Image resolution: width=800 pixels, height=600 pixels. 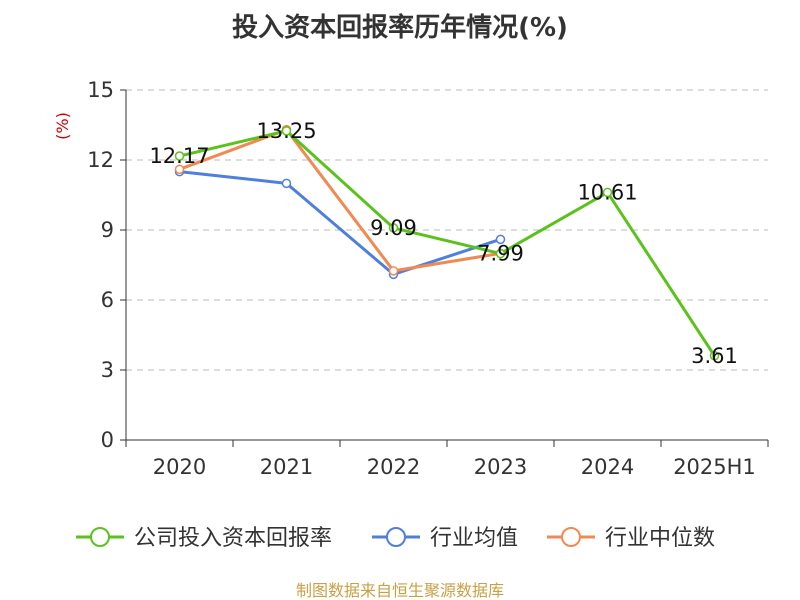 I want to click on x-tick-label-2024: 2024, so click(x=607, y=467).